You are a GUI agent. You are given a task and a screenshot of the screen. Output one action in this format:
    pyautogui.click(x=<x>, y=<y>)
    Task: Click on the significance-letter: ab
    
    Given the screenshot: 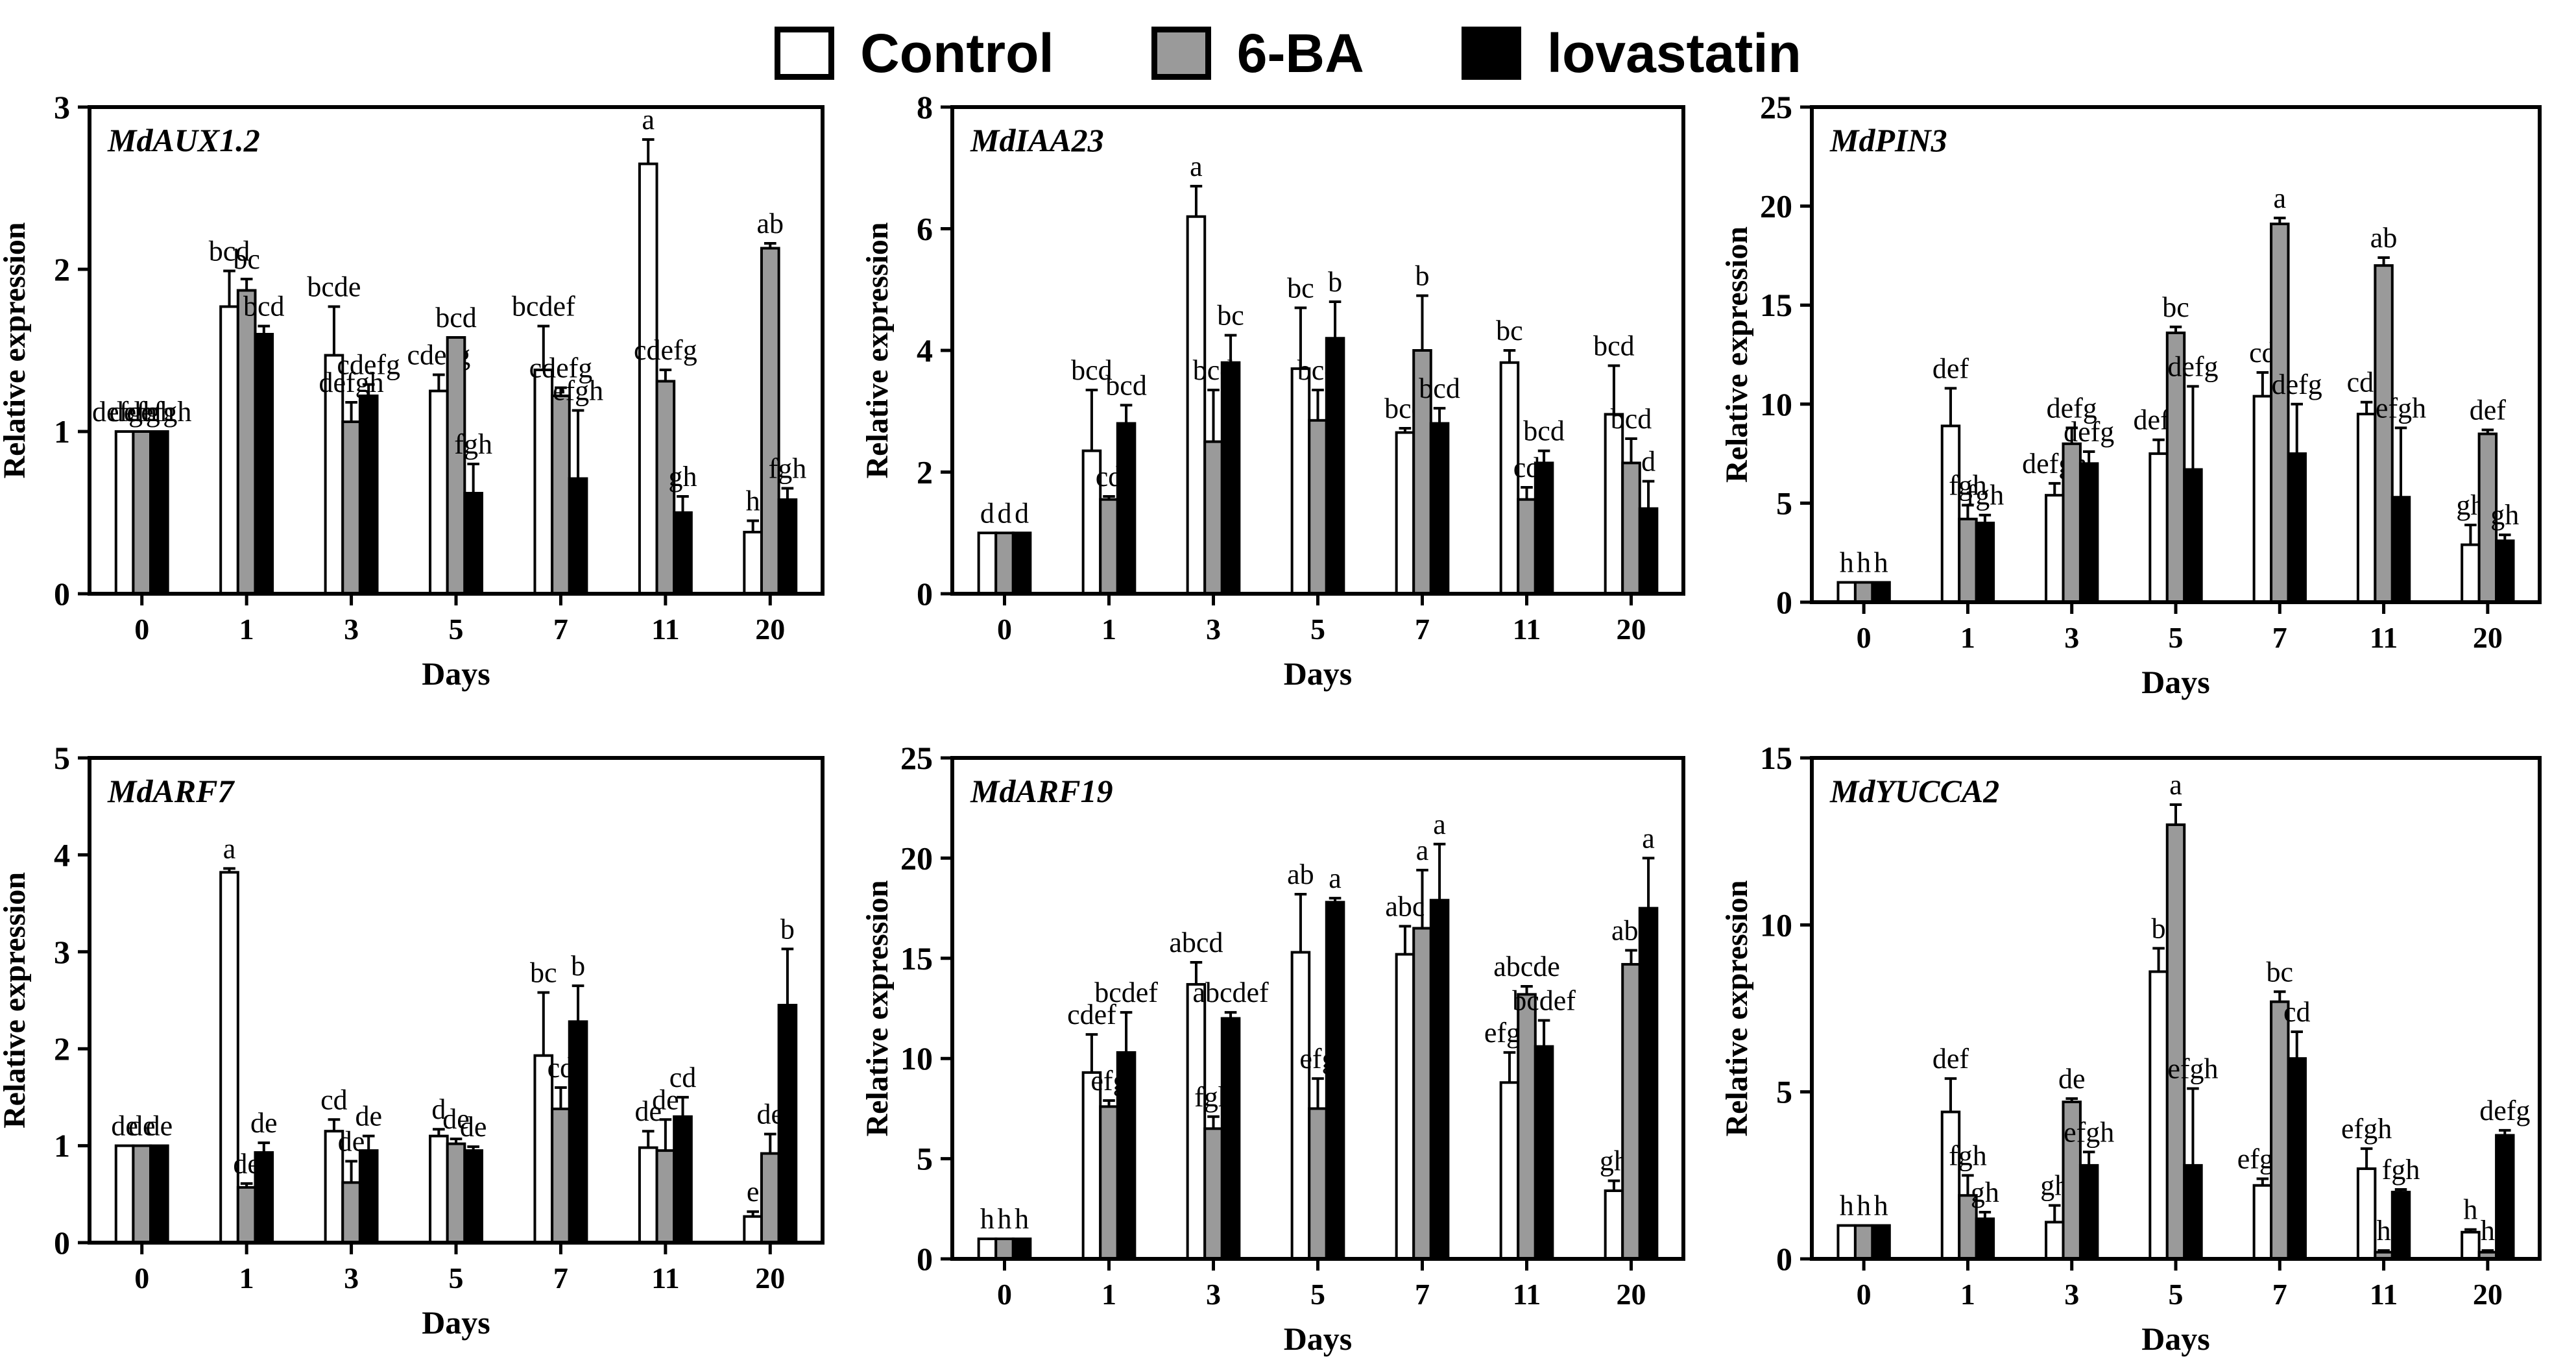 What is the action you would take?
    pyautogui.click(x=2384, y=238)
    